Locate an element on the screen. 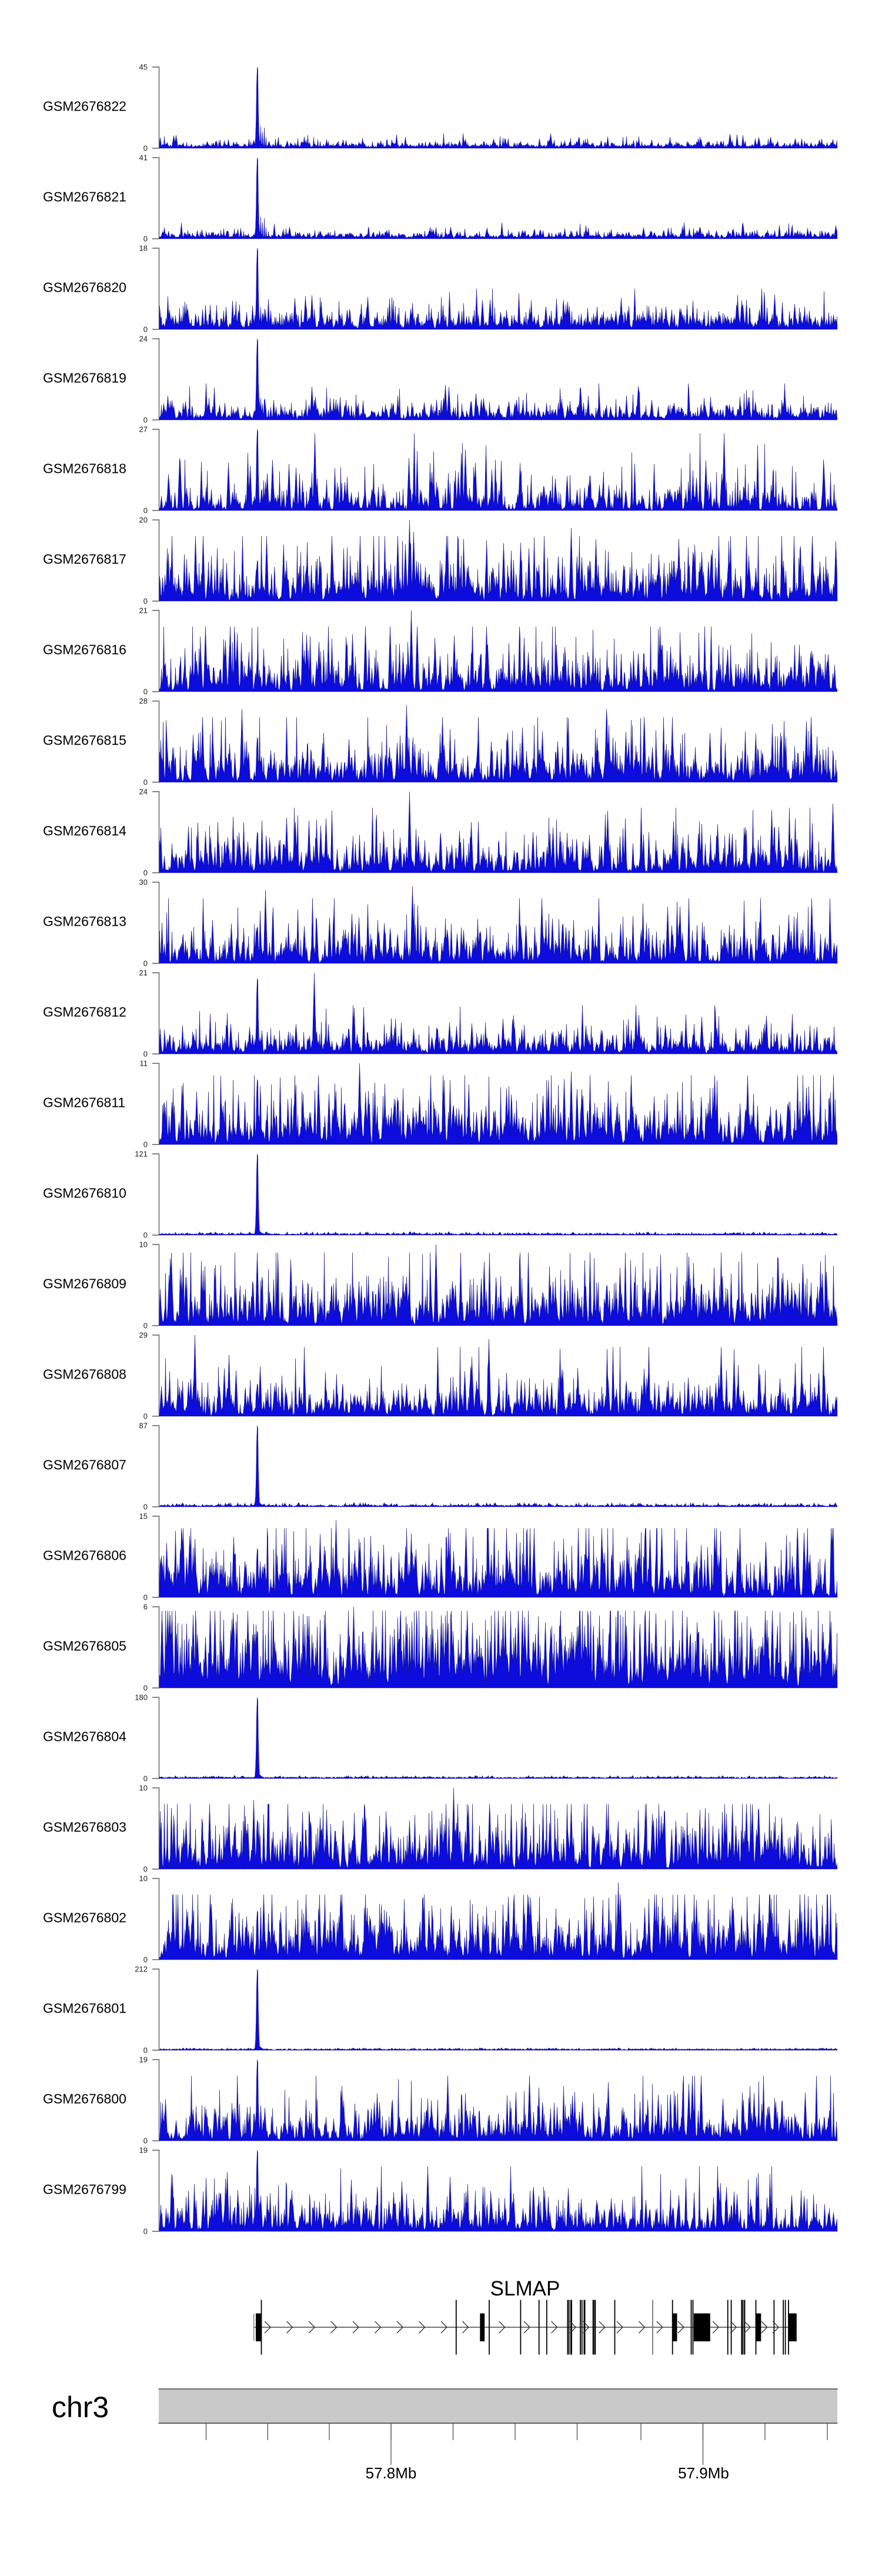 The width and height of the screenshot is (882, 2576). svg-text: GSM2676809 is located at coordinates (84, 1284).